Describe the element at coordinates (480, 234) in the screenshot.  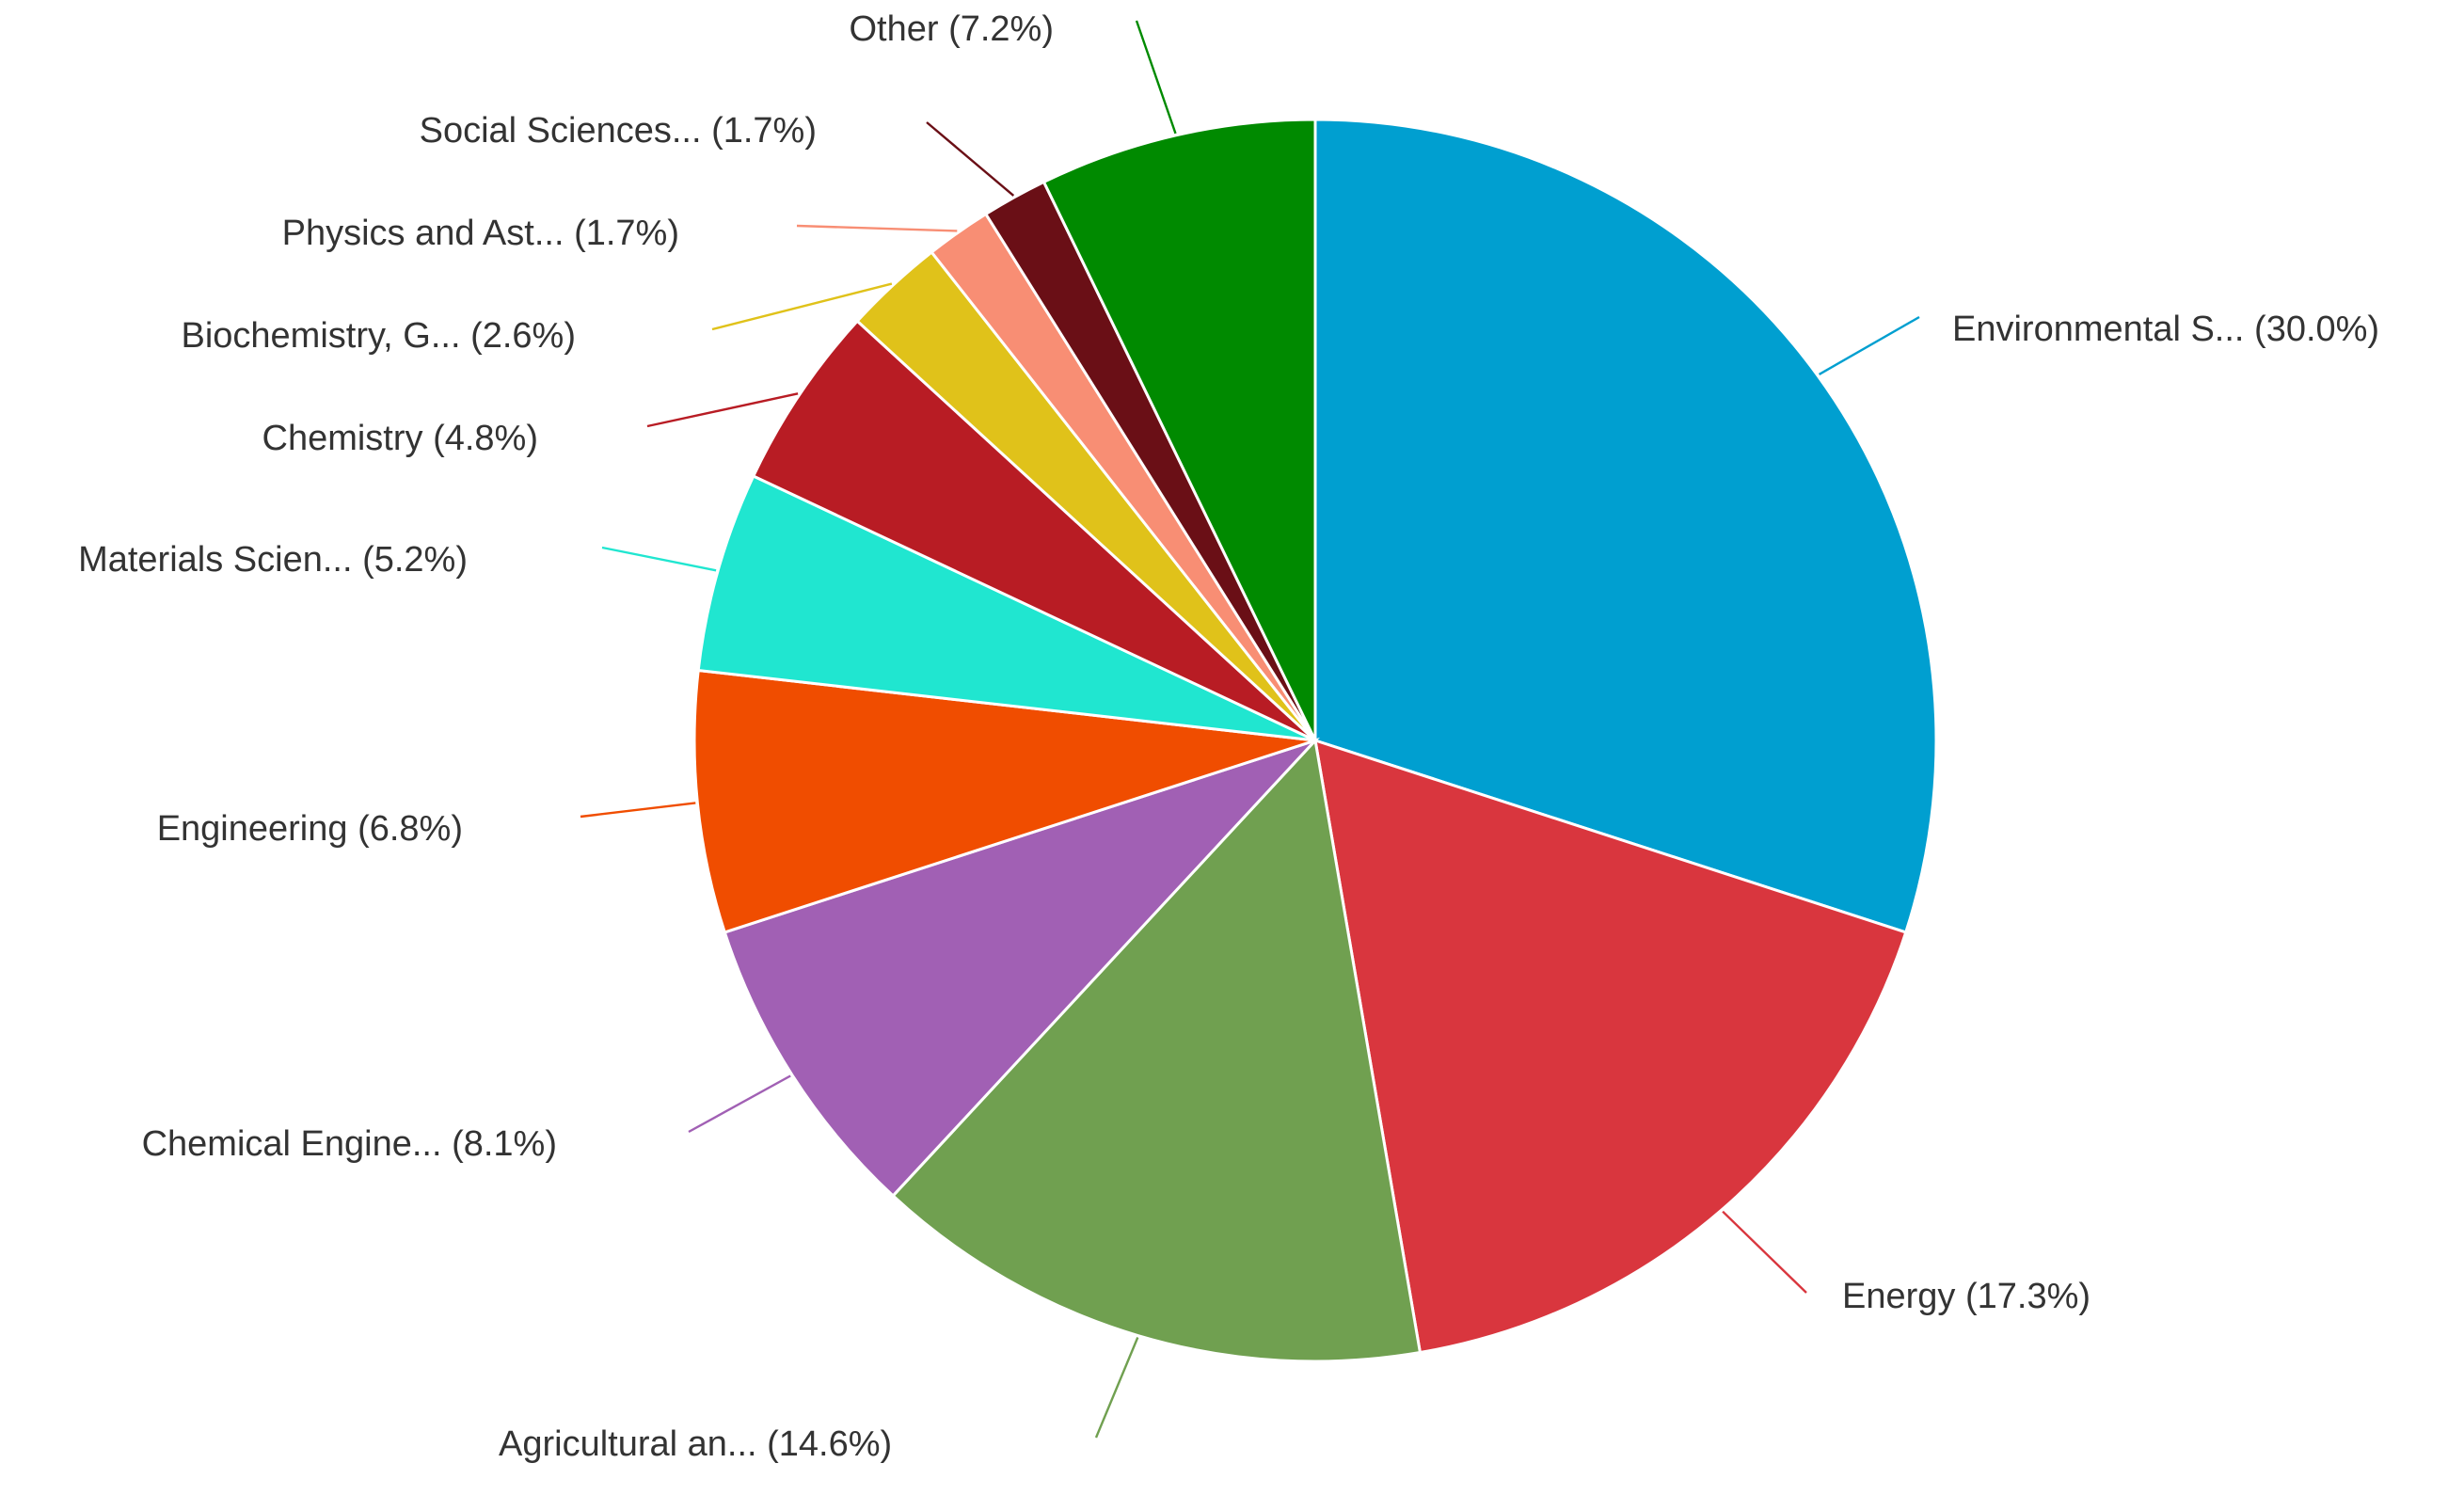
I see `pie-label-8: Physics and Ast... (1.7%)` at that location.